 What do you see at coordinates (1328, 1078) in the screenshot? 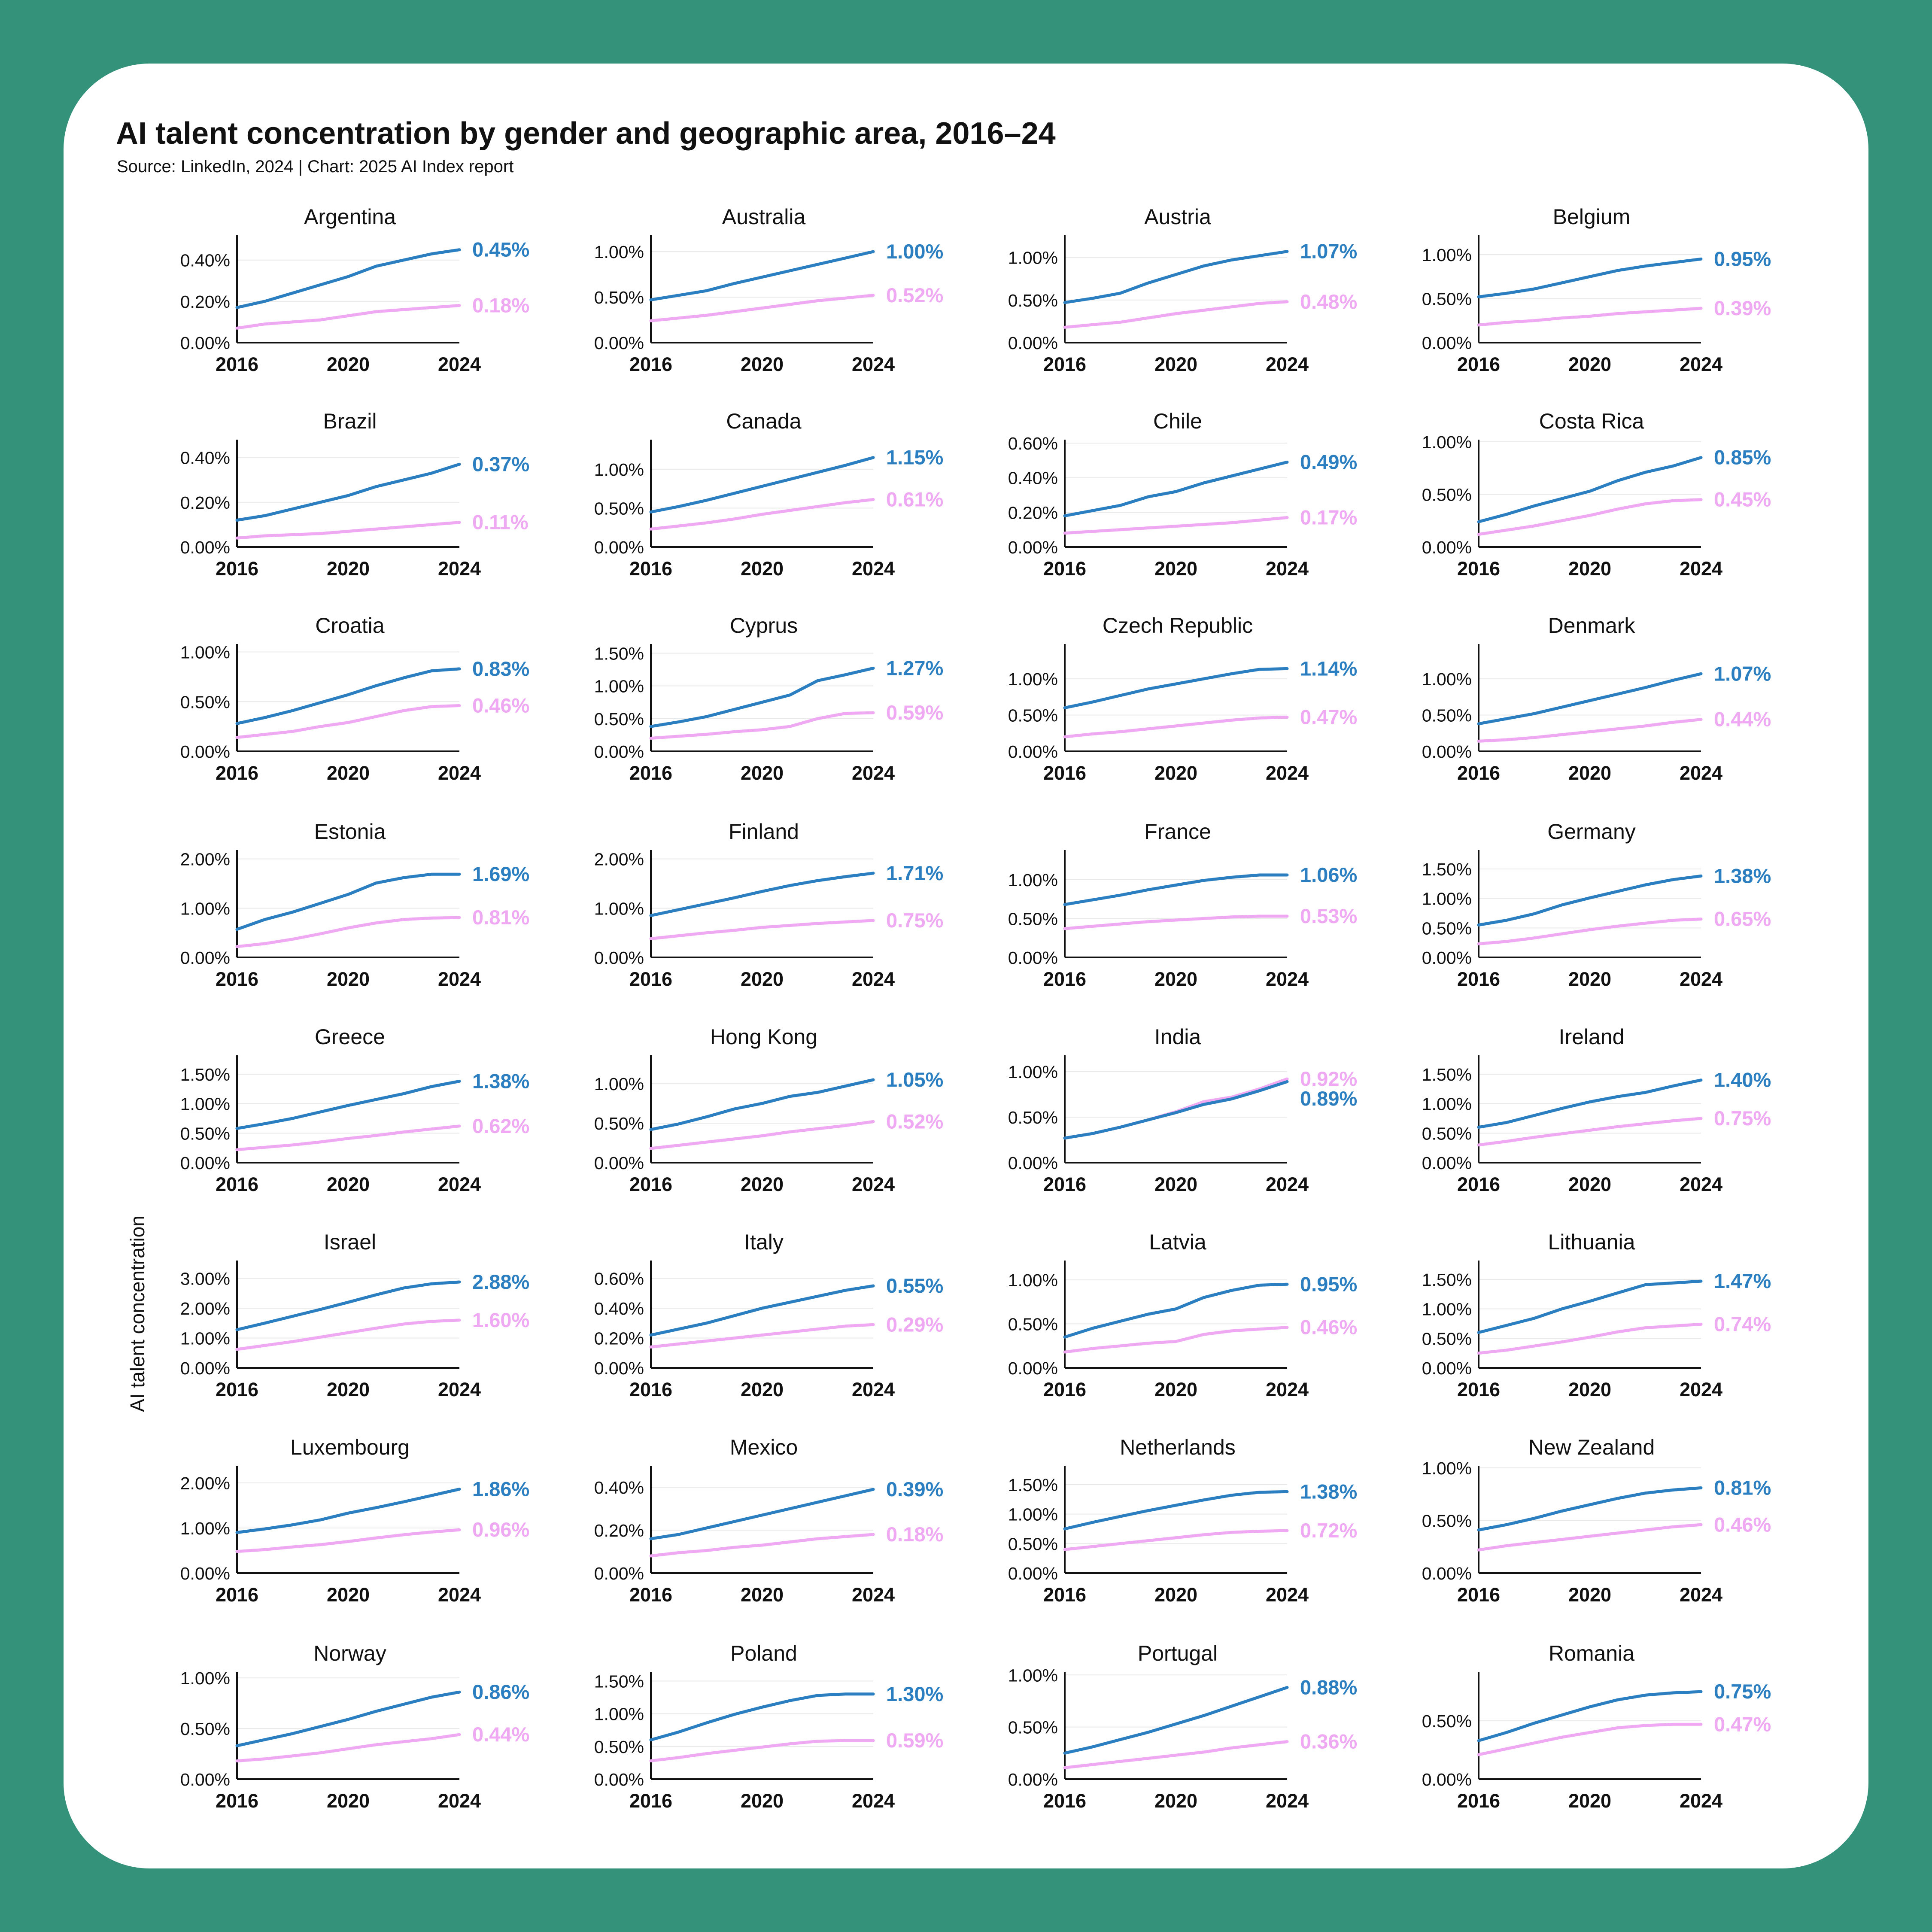
I see `end-value-label-female: 0.92%` at bounding box center [1328, 1078].